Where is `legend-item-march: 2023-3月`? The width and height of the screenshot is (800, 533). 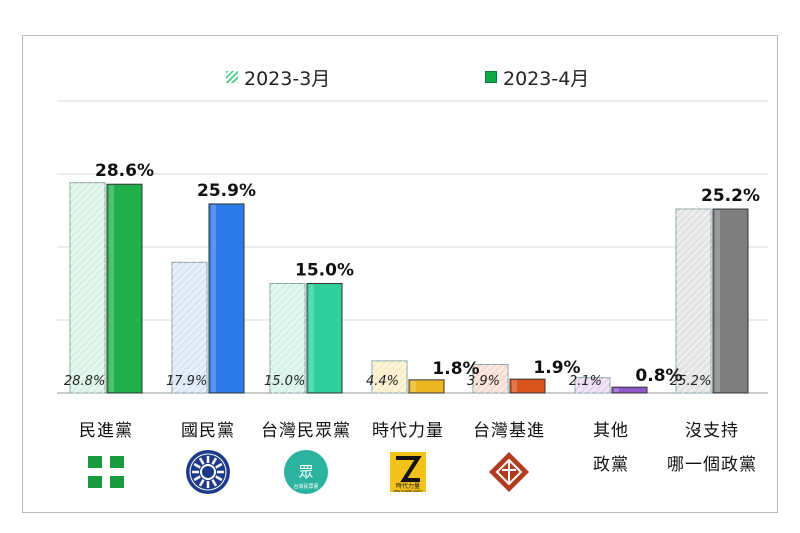 legend-item-march: 2023-3月 is located at coordinates (278, 77).